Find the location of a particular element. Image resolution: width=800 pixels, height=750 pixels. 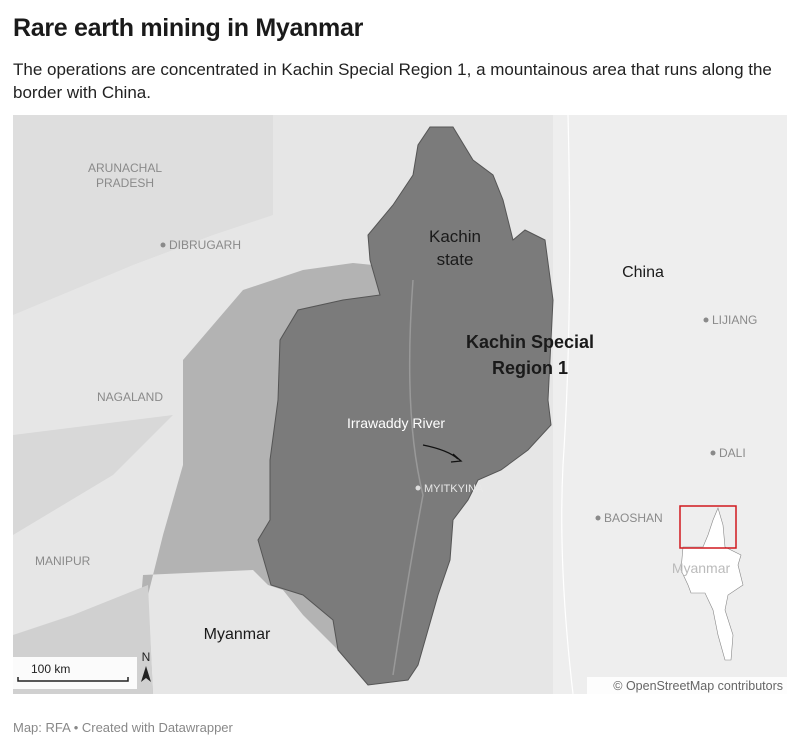

north-arrow-icon is located at coordinates (146, 674).